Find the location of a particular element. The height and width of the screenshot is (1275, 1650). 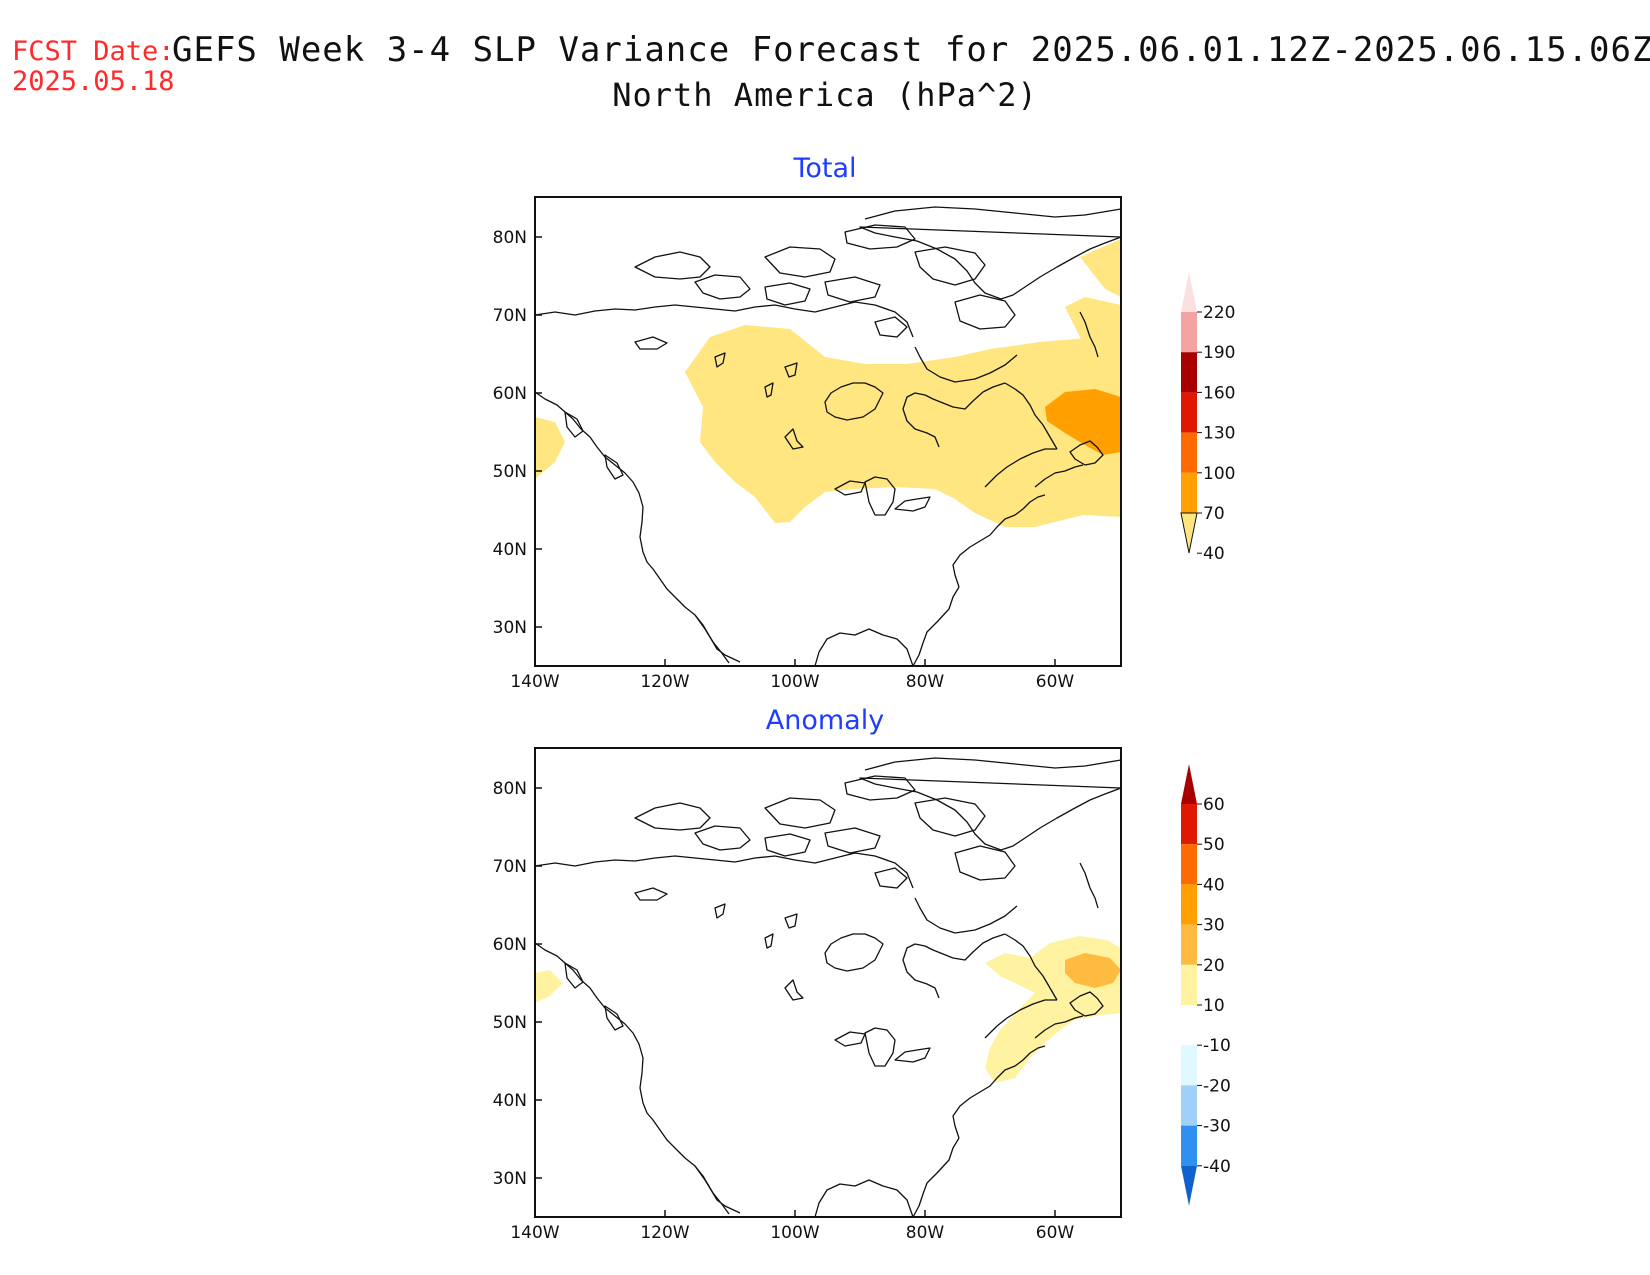

panel-title-anomaly: Anomaly is located at coordinates (825, 720).